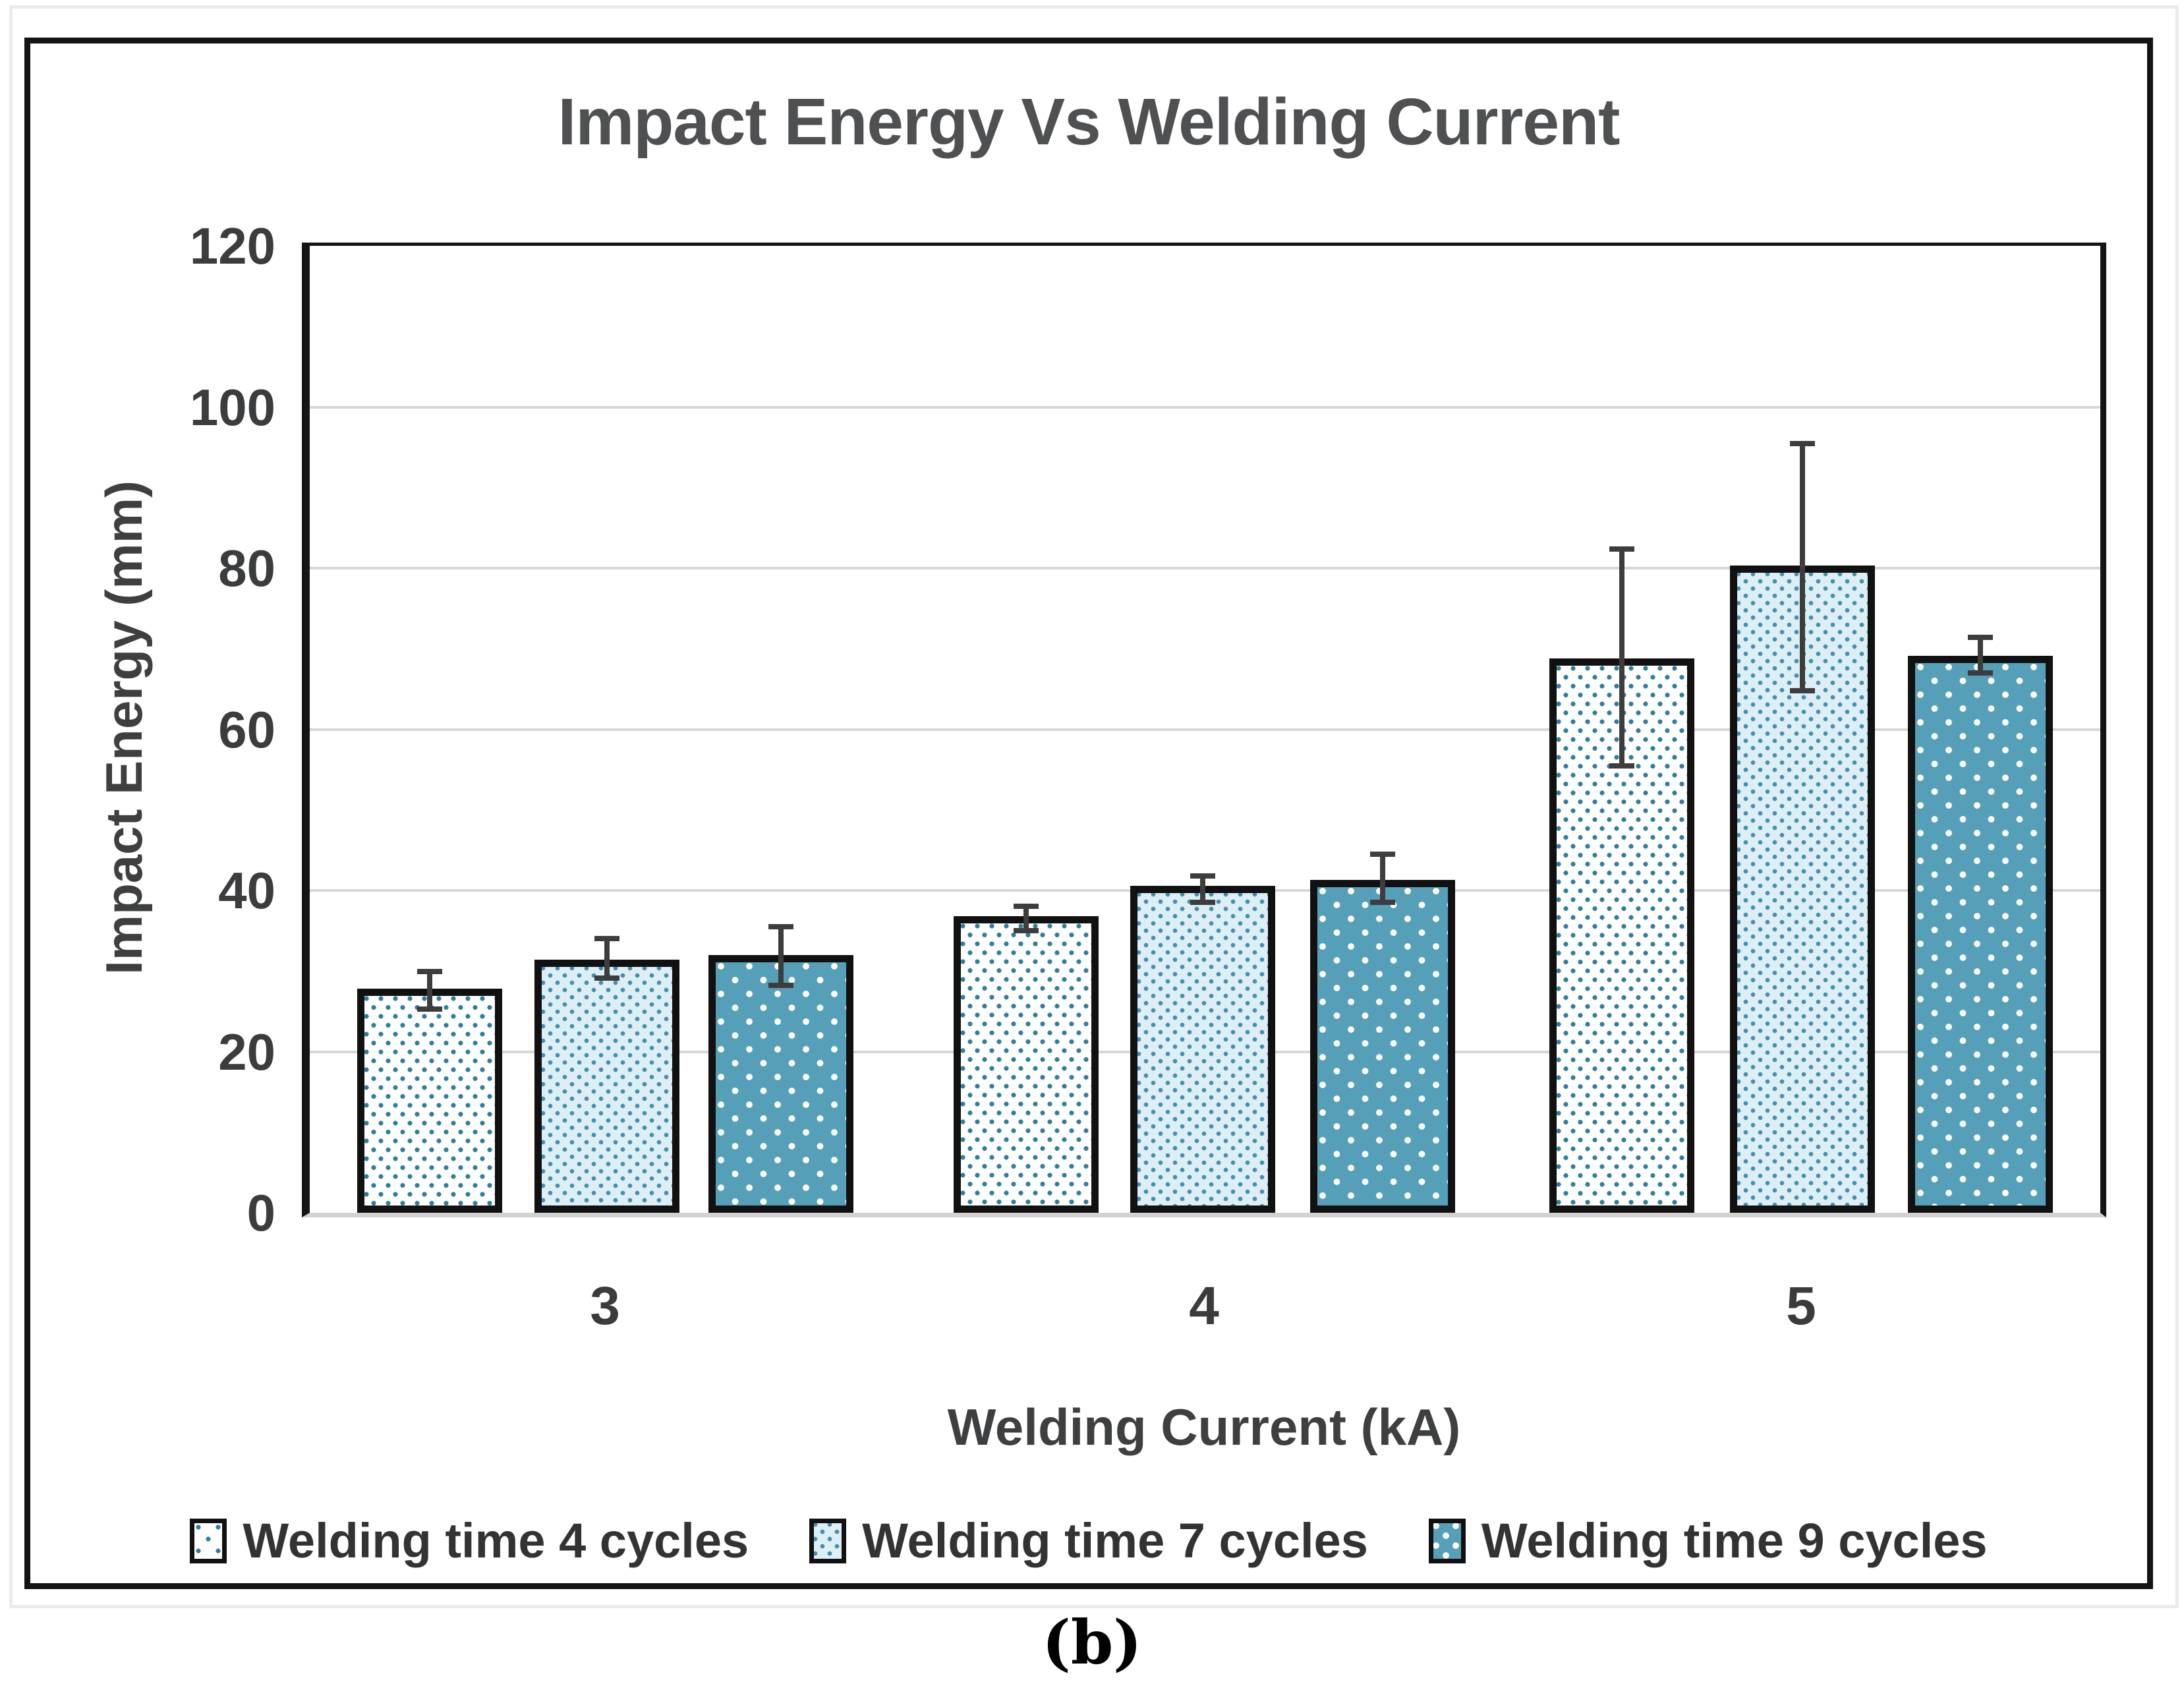 The width and height of the screenshot is (2184, 1686). Describe the element at coordinates (606, 978) in the screenshot. I see `error-cap-low-3kA-s2` at that location.